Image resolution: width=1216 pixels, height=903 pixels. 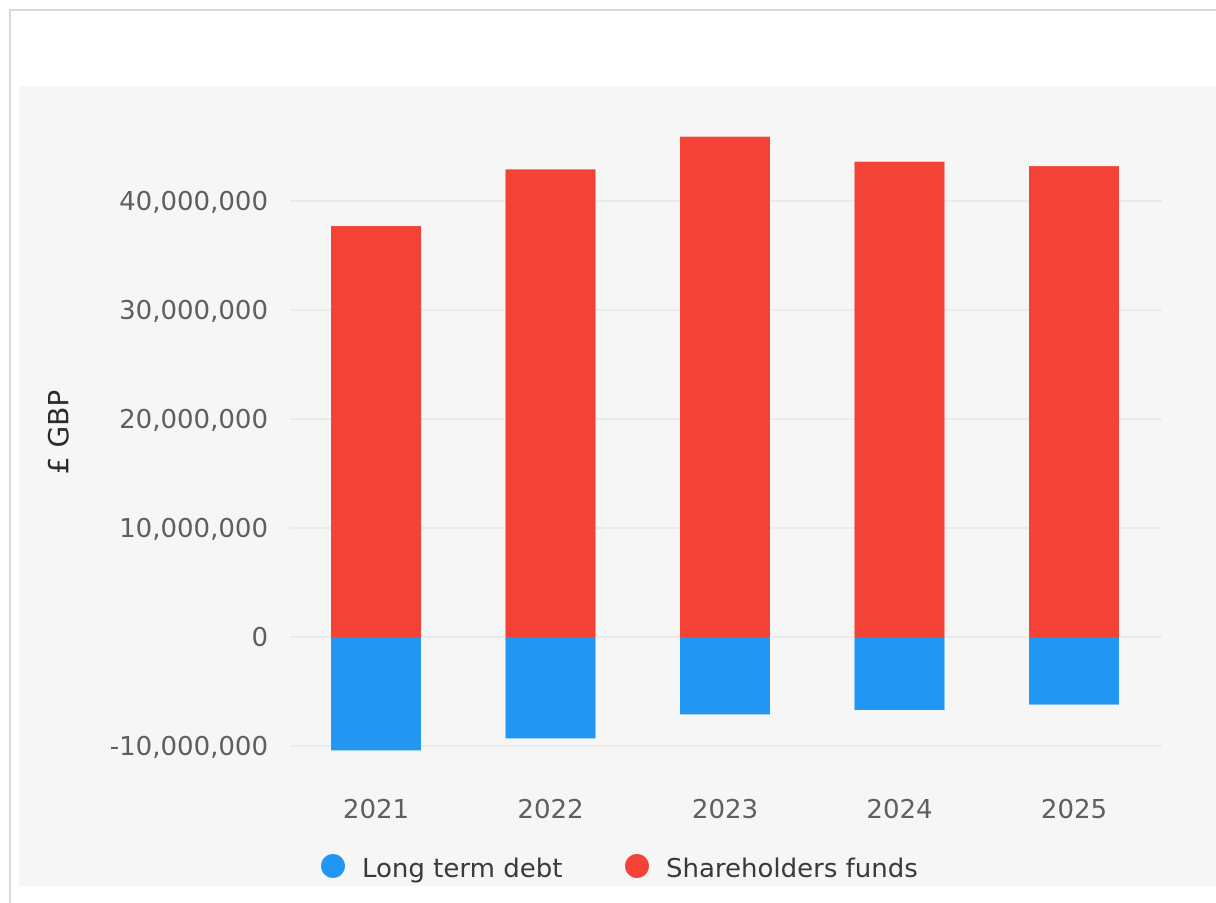 What do you see at coordinates (1074, 810) in the screenshot?
I see `x-tick-label: 2025` at bounding box center [1074, 810].